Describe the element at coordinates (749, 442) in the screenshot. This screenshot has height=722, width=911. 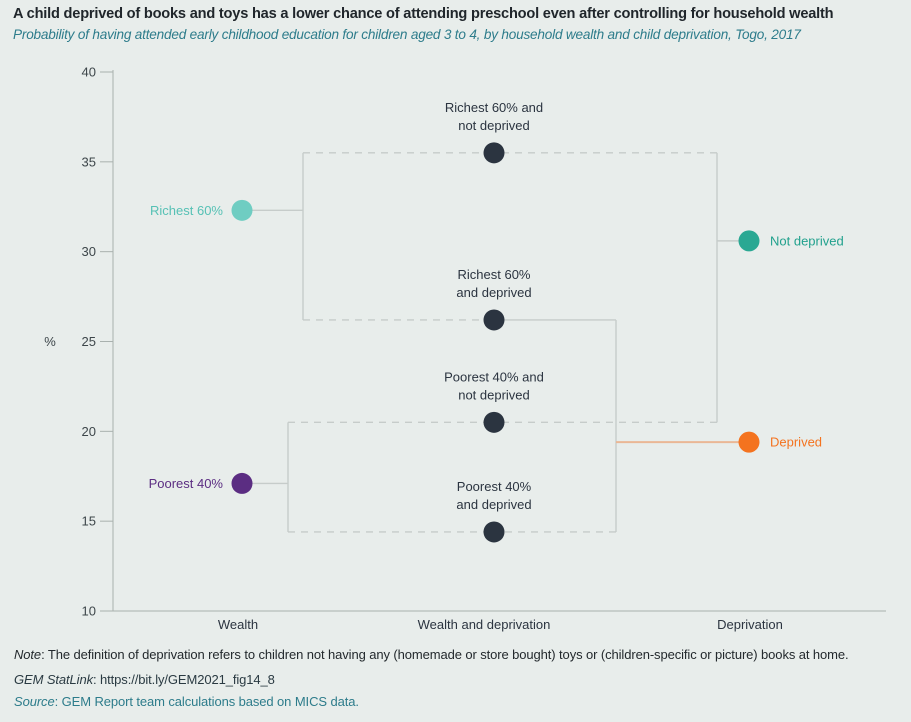
I see `point-deprived` at that location.